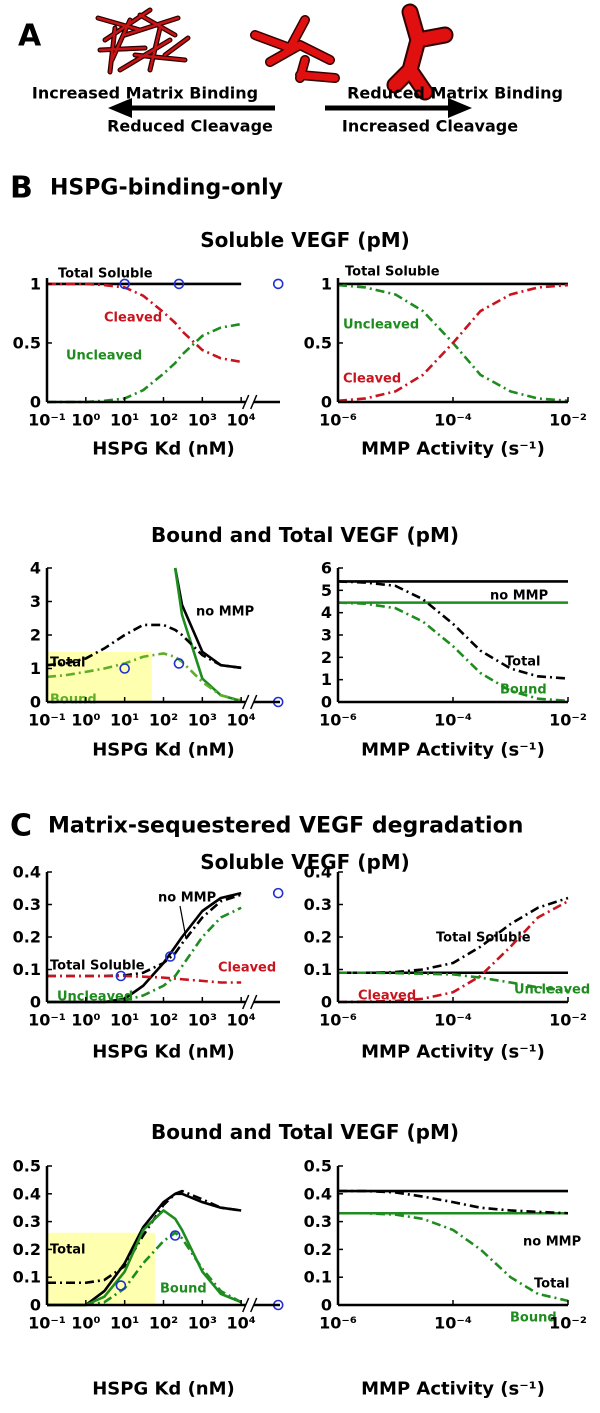 Image resolution: width=600 pixels, height=1413 pixels. Describe the element at coordinates (35, 568) in the screenshot. I see `y-tick-label: 4` at that location.